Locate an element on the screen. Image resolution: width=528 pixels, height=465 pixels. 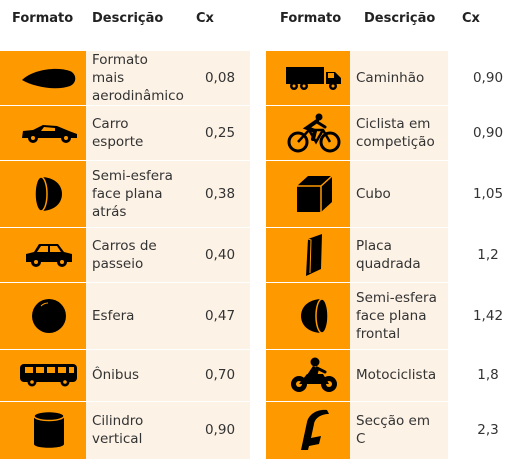
cx-value: 0,40 is located at coordinates (220, 254).